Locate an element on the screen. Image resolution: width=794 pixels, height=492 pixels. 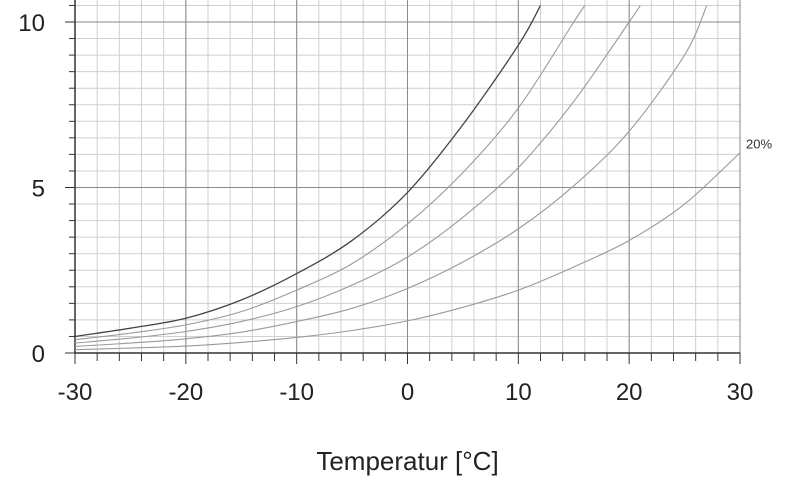
y-tick-label: 10 is located at coordinates (31, 23).